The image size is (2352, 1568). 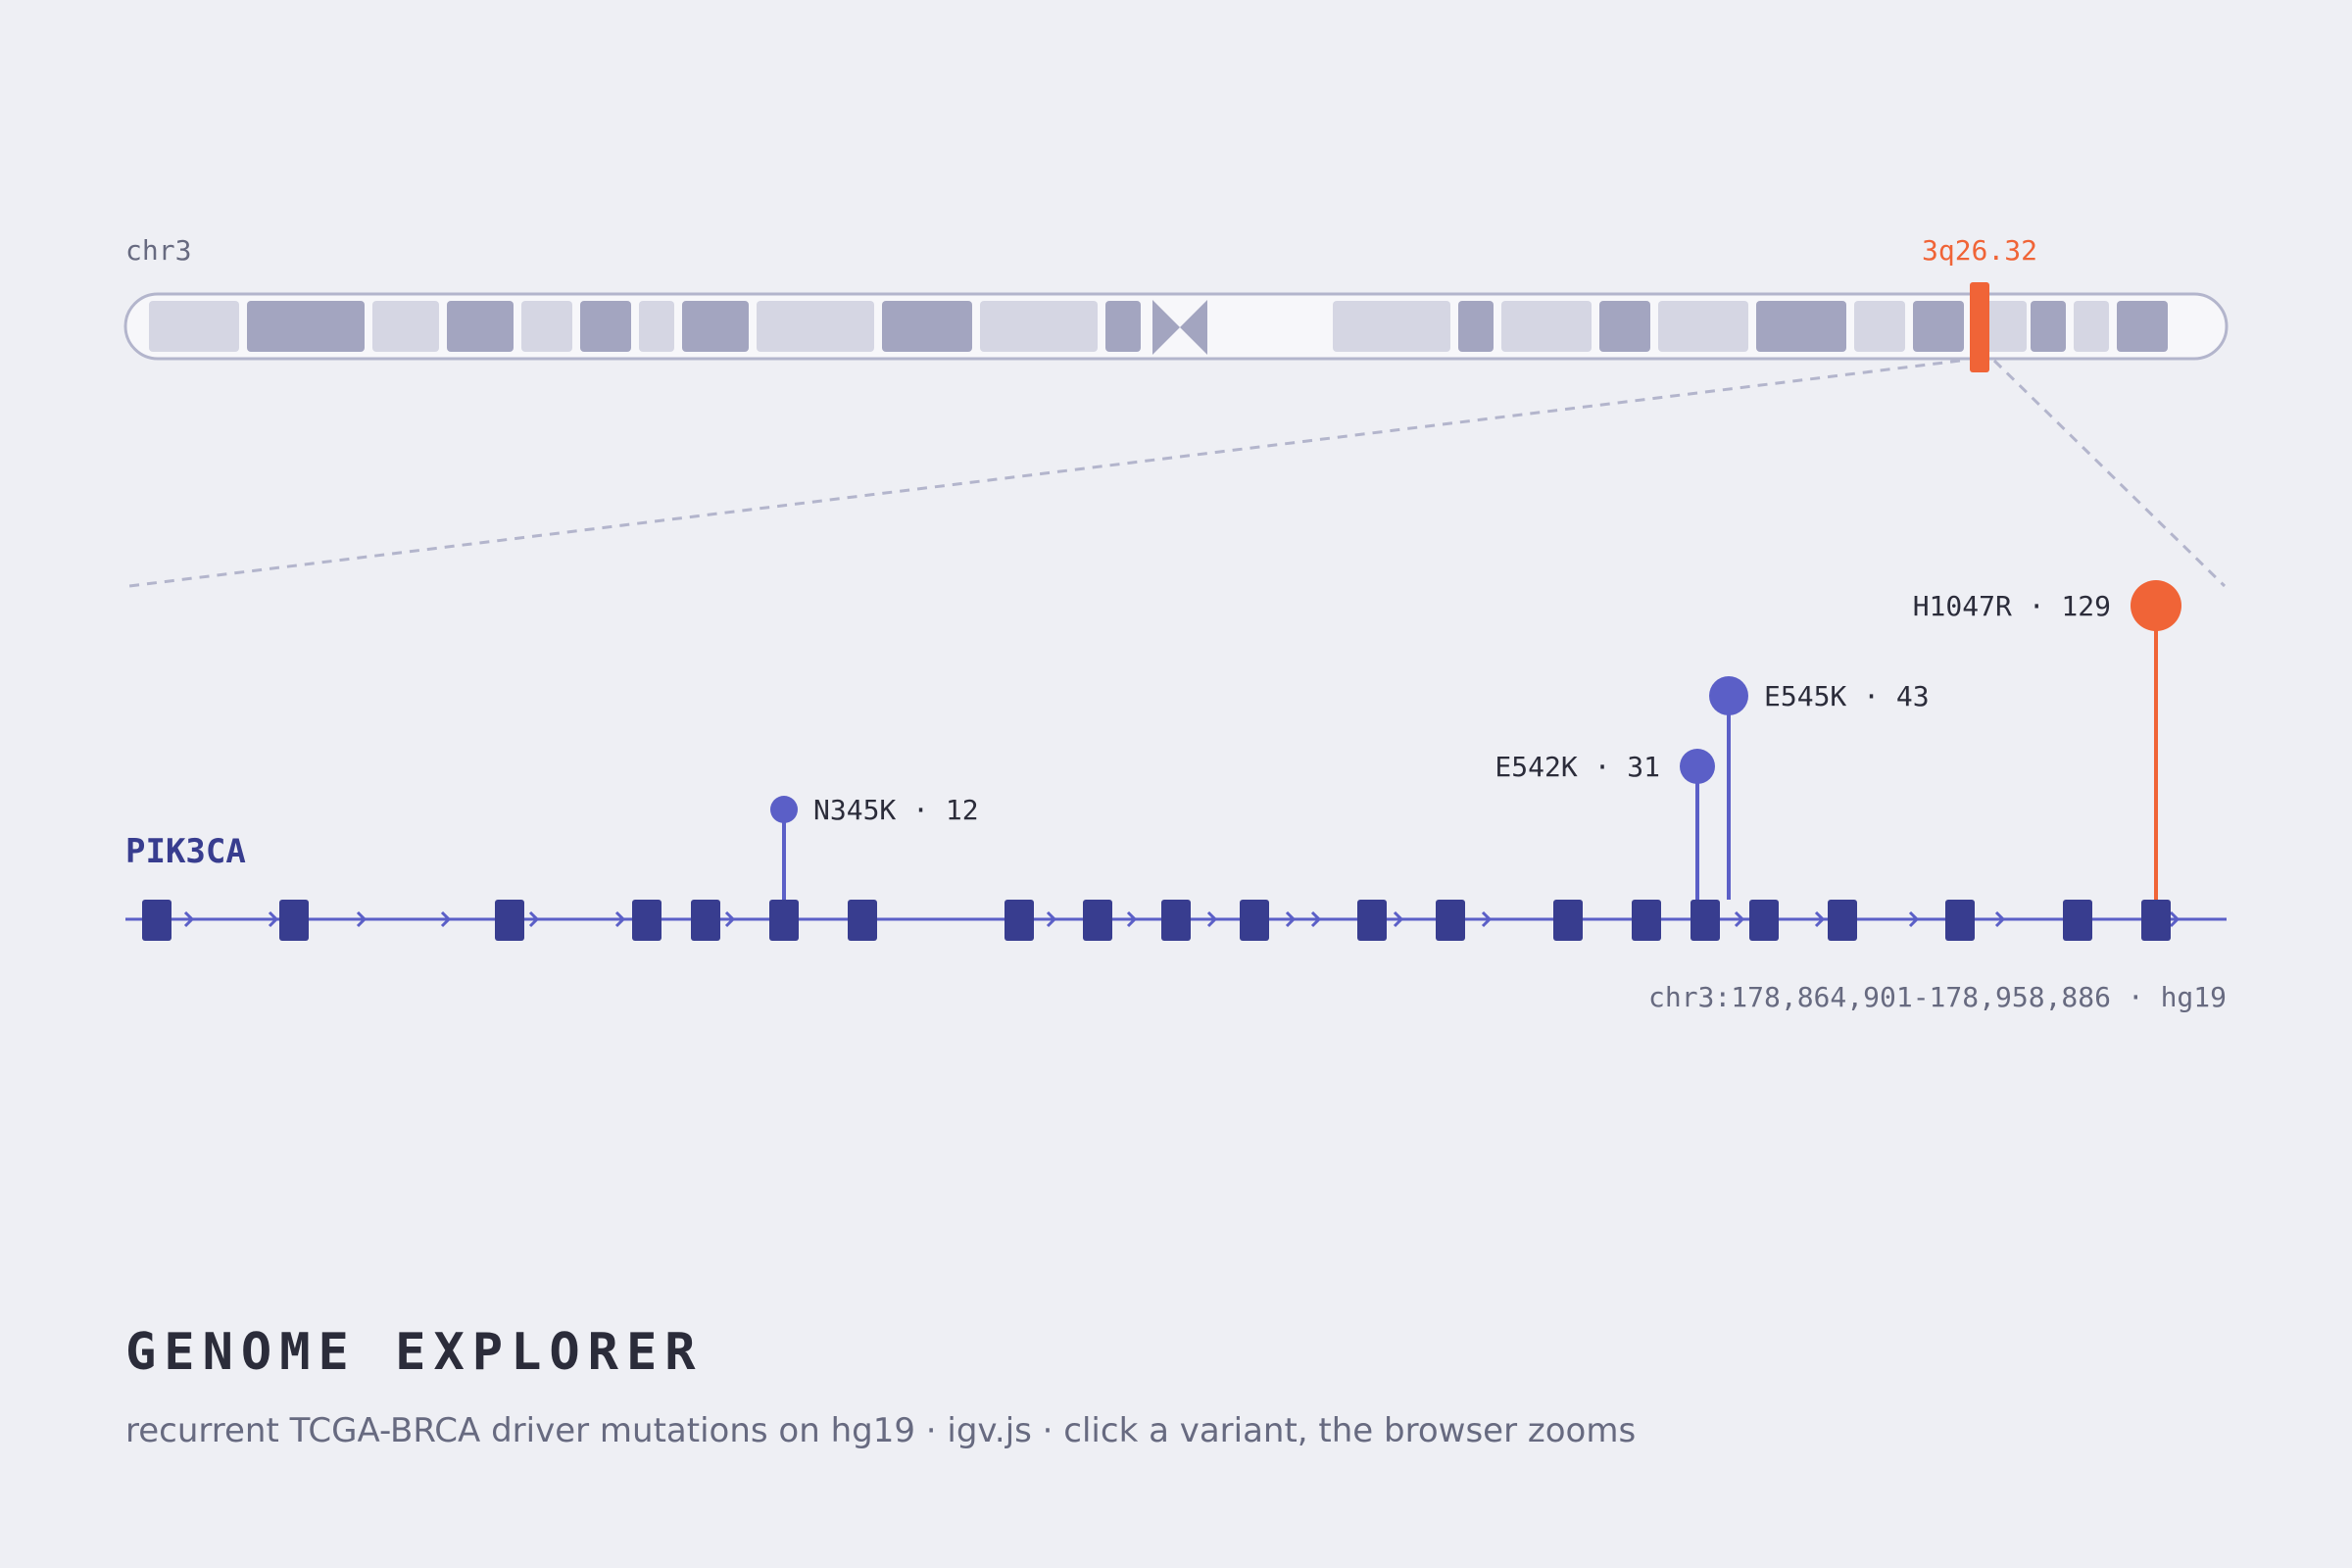 What do you see at coordinates (2047, 740) in the screenshot?
I see `variant-h1047r: H1047R · 129` at bounding box center [2047, 740].